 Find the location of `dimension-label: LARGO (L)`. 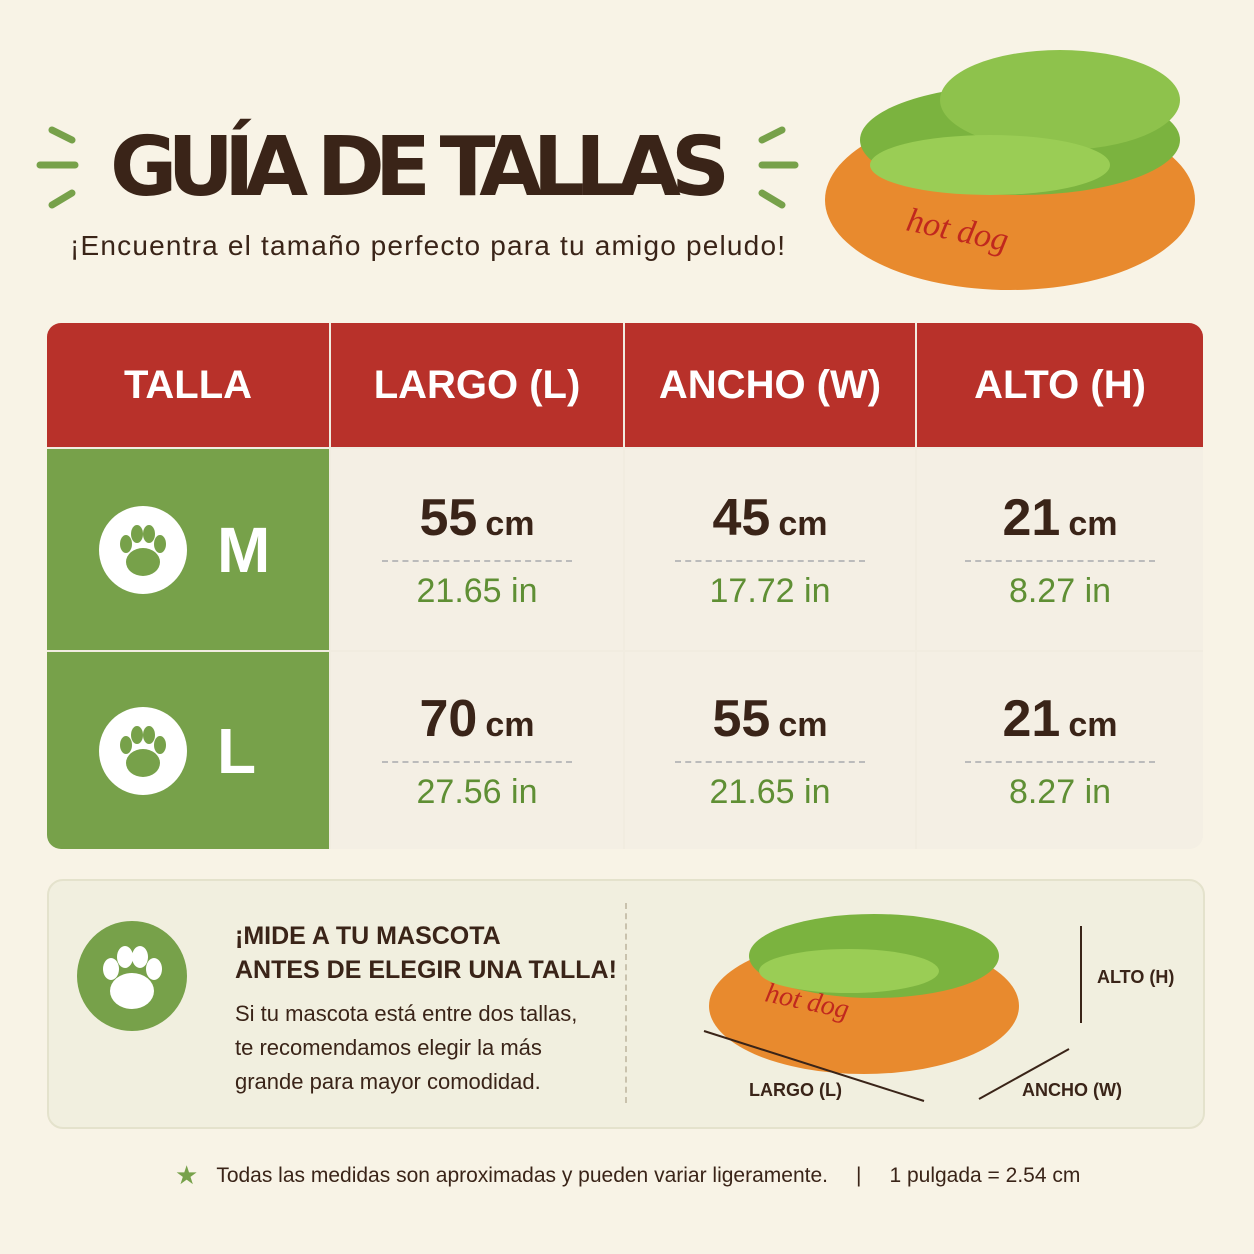

dimension-label: LARGO (L) is located at coordinates (795, 1090).